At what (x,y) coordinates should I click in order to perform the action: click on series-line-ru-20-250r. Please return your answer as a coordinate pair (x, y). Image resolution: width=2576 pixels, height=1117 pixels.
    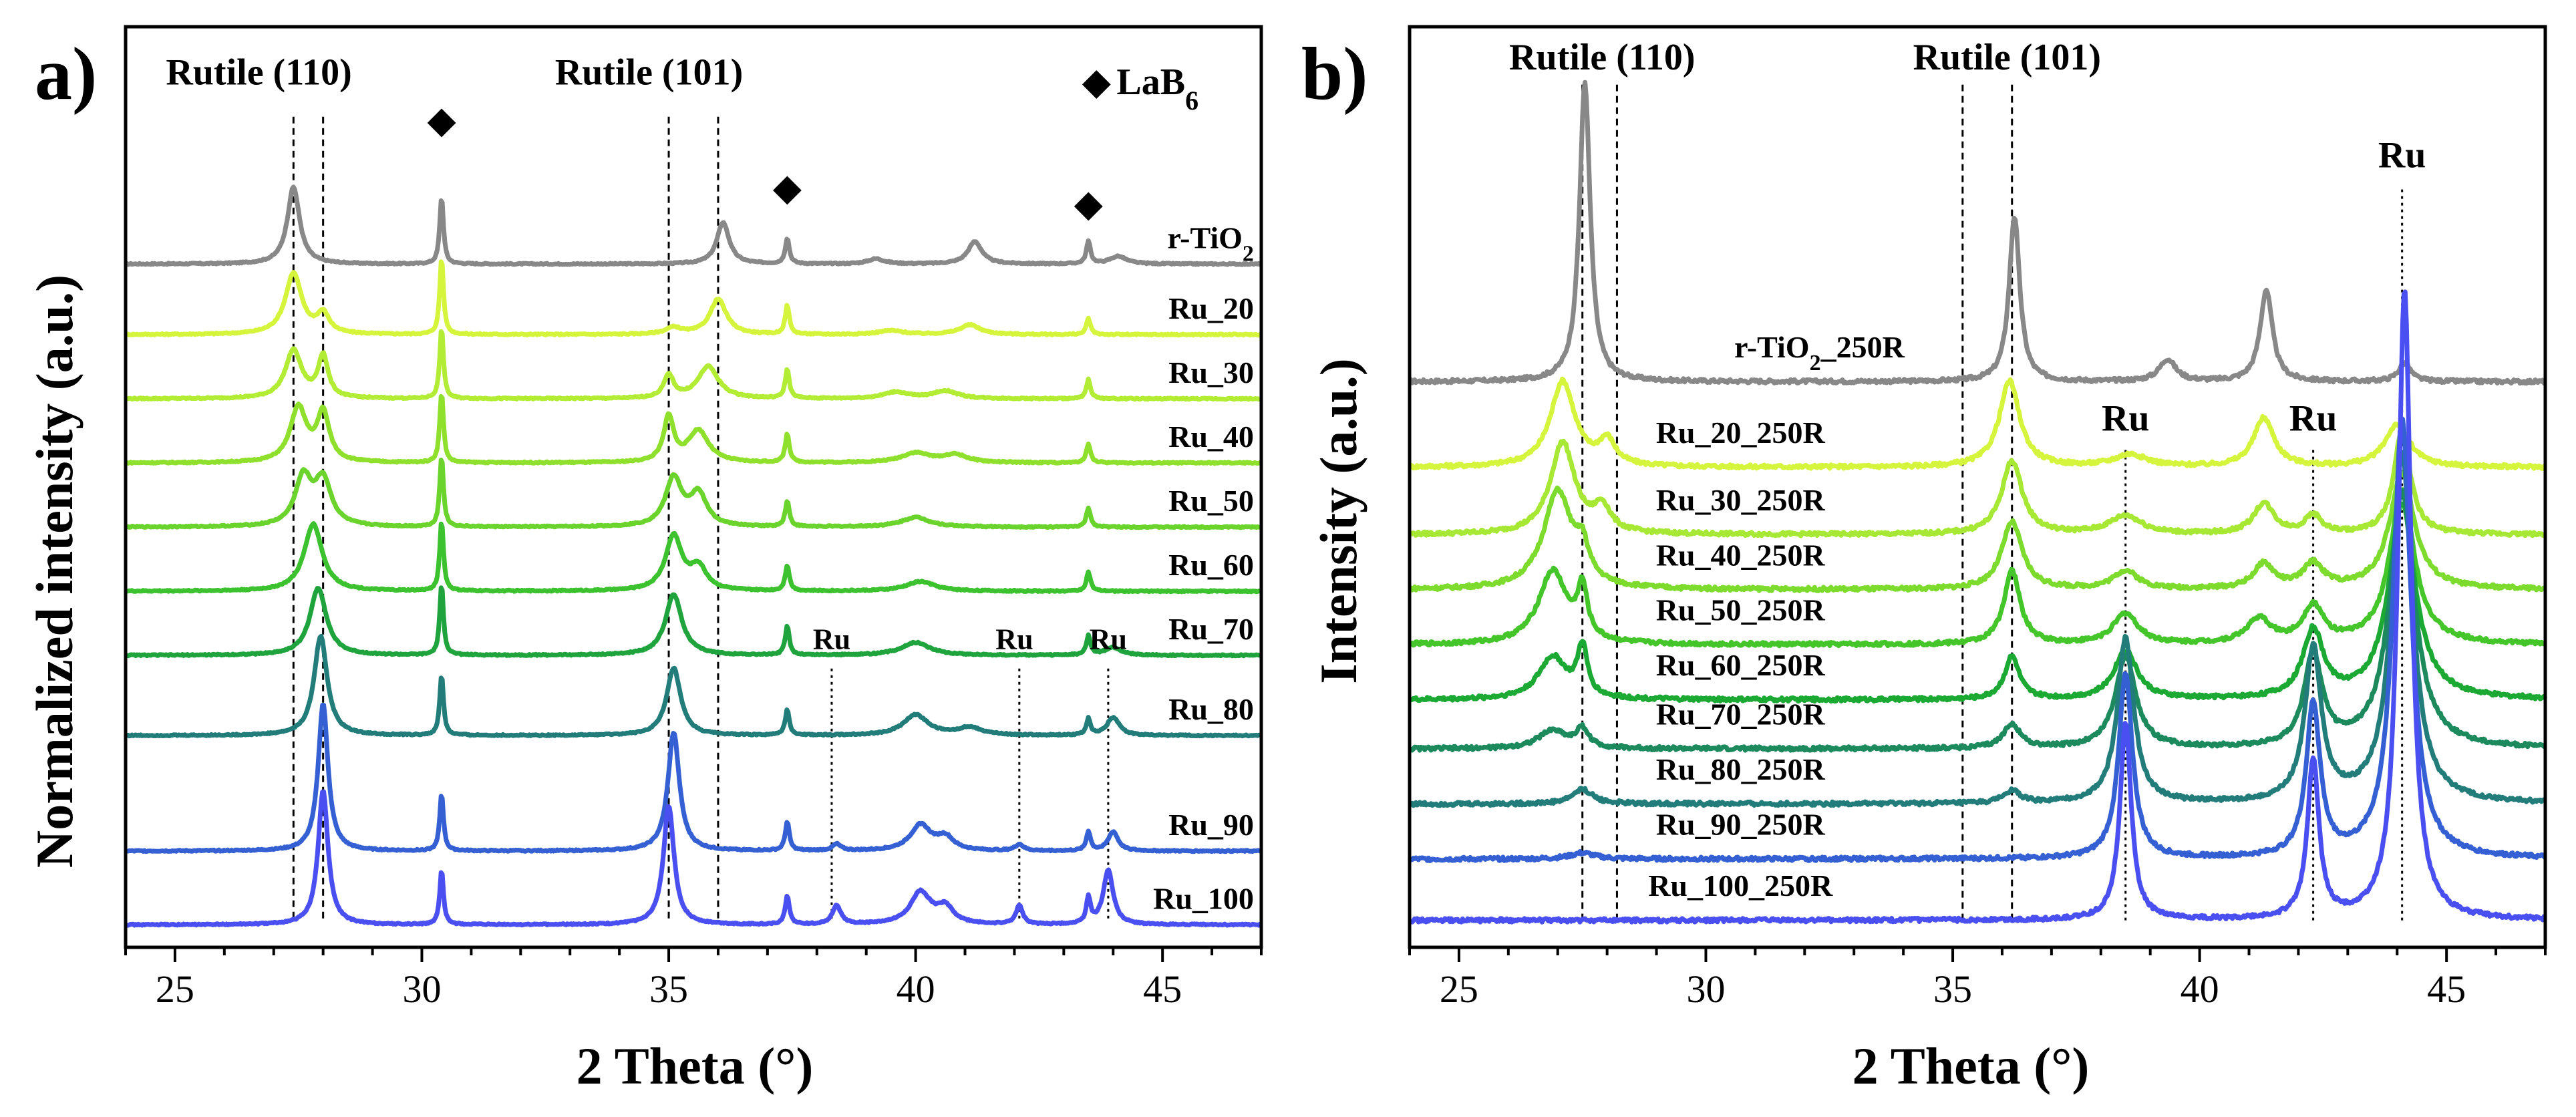
    Looking at the image, I should click on (1977, 423).